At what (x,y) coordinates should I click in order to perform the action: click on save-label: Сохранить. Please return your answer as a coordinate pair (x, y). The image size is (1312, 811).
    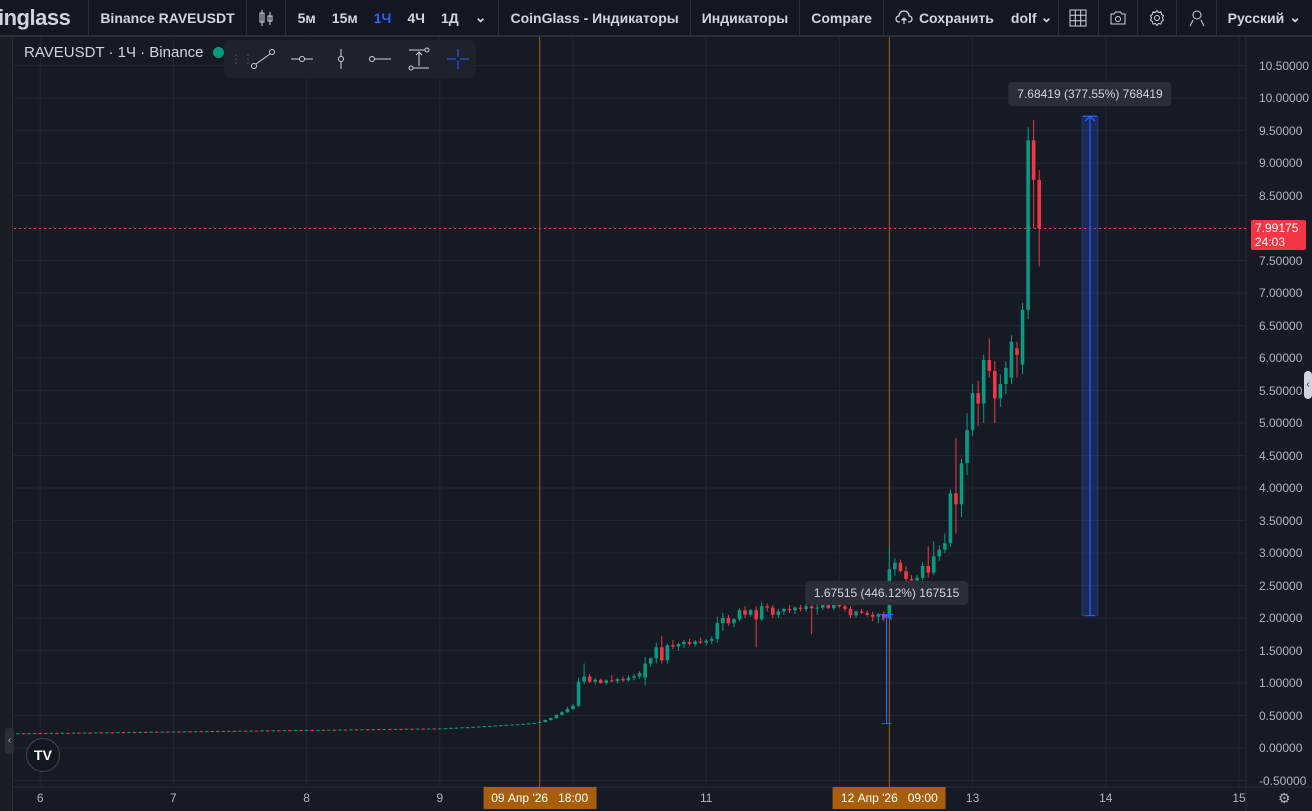
    Looking at the image, I should click on (956, 17).